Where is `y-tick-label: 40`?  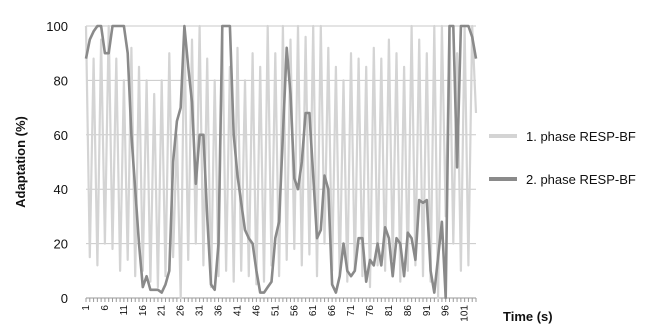 y-tick-label: 40 is located at coordinates (61, 189).